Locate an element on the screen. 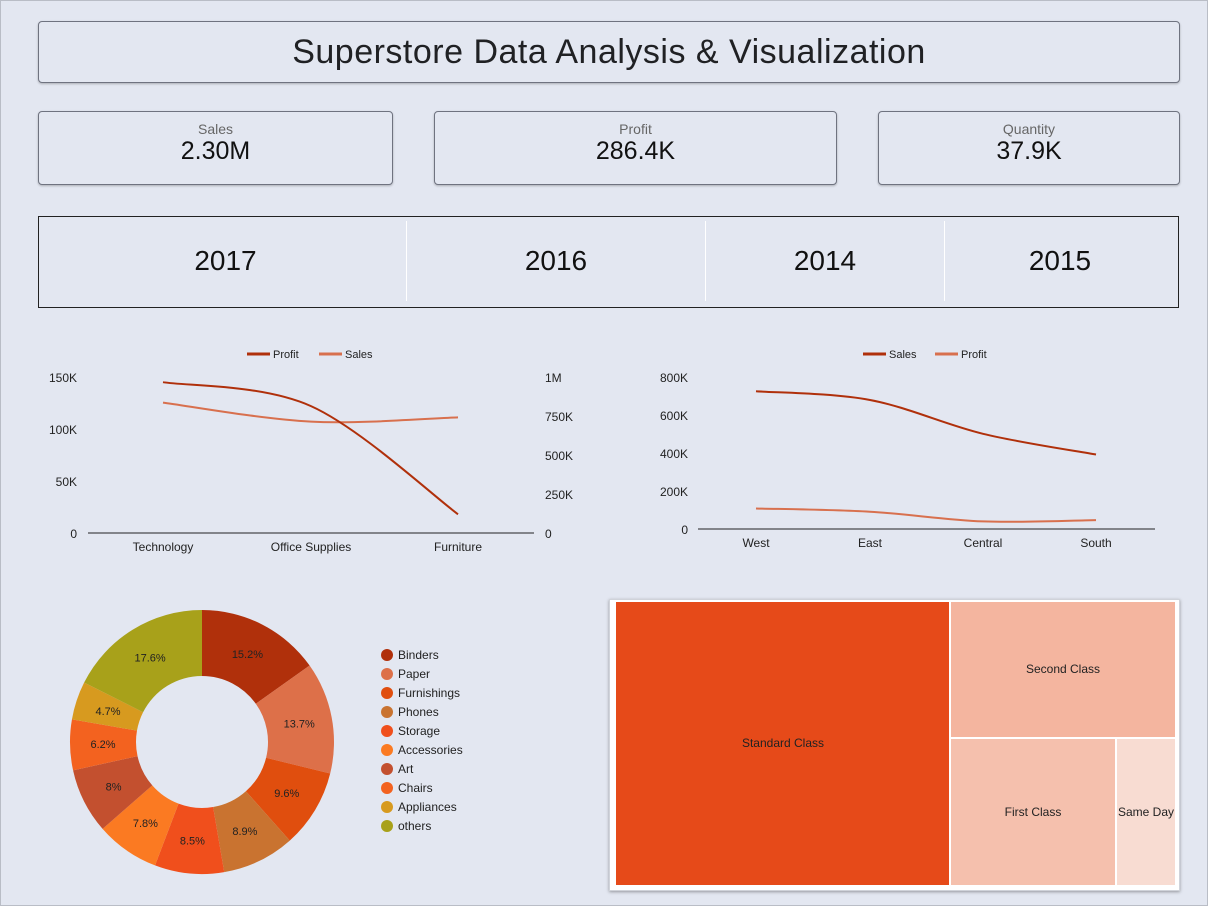 The height and width of the screenshot is (906, 1208). donut-legend-label: Furnishings is located at coordinates (429, 693).